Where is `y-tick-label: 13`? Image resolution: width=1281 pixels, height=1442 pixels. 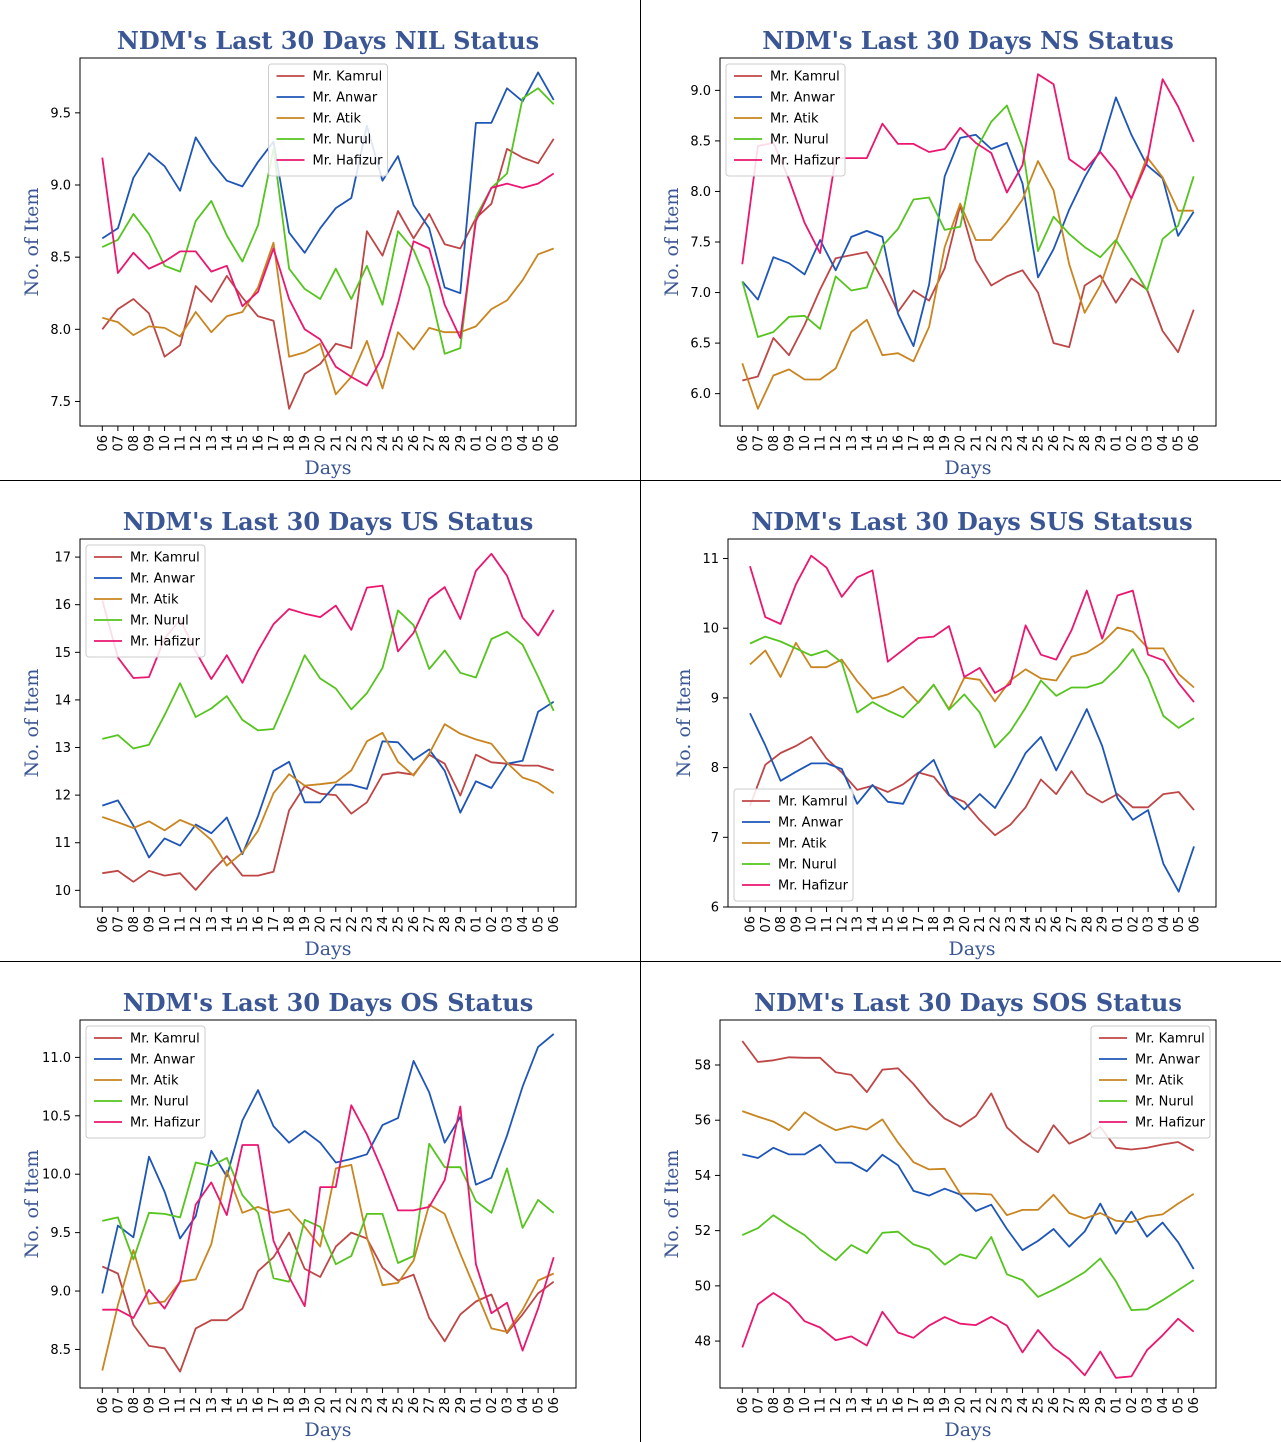 y-tick-label: 13 is located at coordinates (62, 748).